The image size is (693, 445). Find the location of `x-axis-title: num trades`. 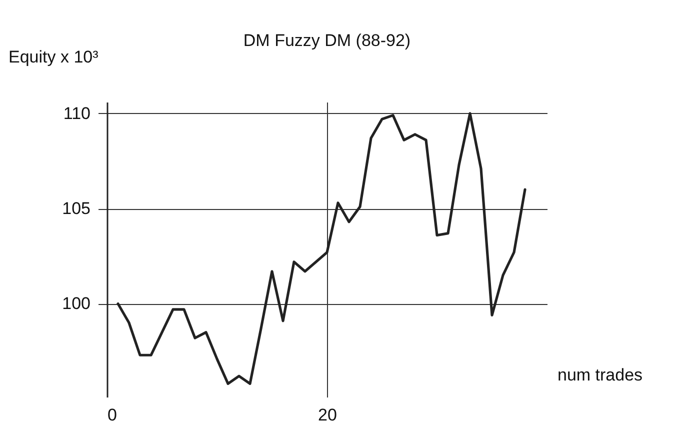

x-axis-title: num trades is located at coordinates (600, 375).